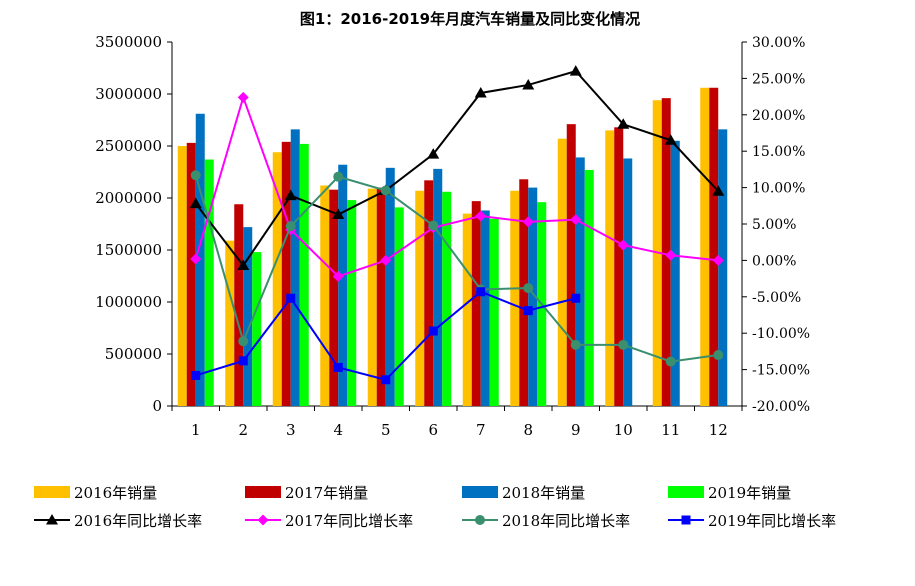 This screenshot has height=586, width=915. Describe the element at coordinates (326, 493) in the screenshot. I see `legend-label: 2017年销量` at that location.